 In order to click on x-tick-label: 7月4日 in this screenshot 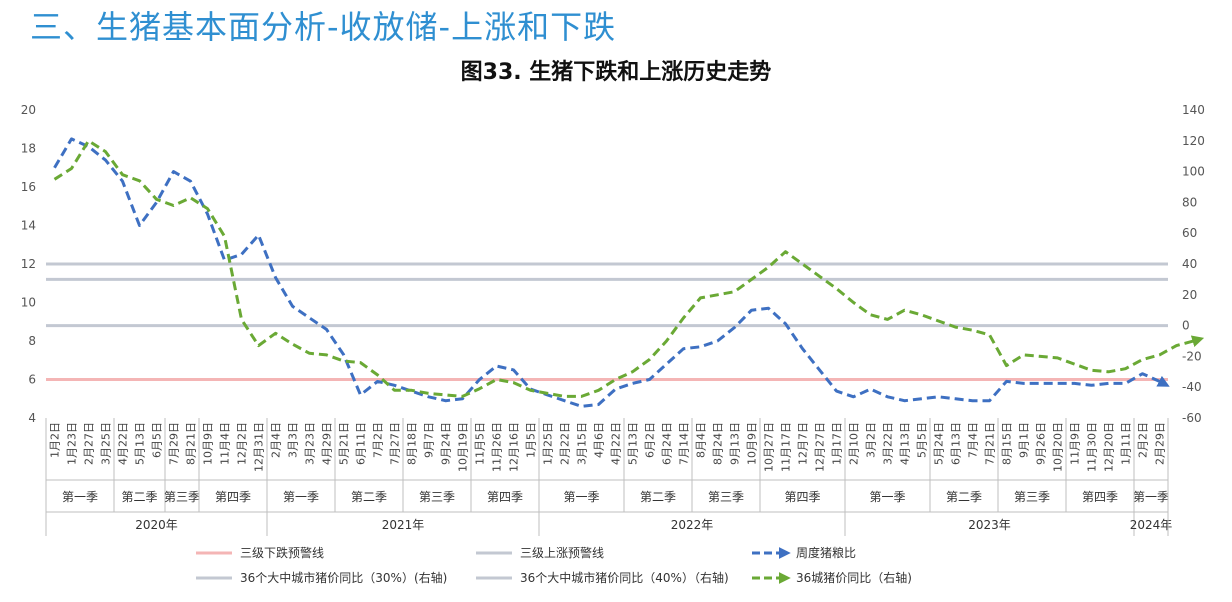, I will do `click(973, 440)`.